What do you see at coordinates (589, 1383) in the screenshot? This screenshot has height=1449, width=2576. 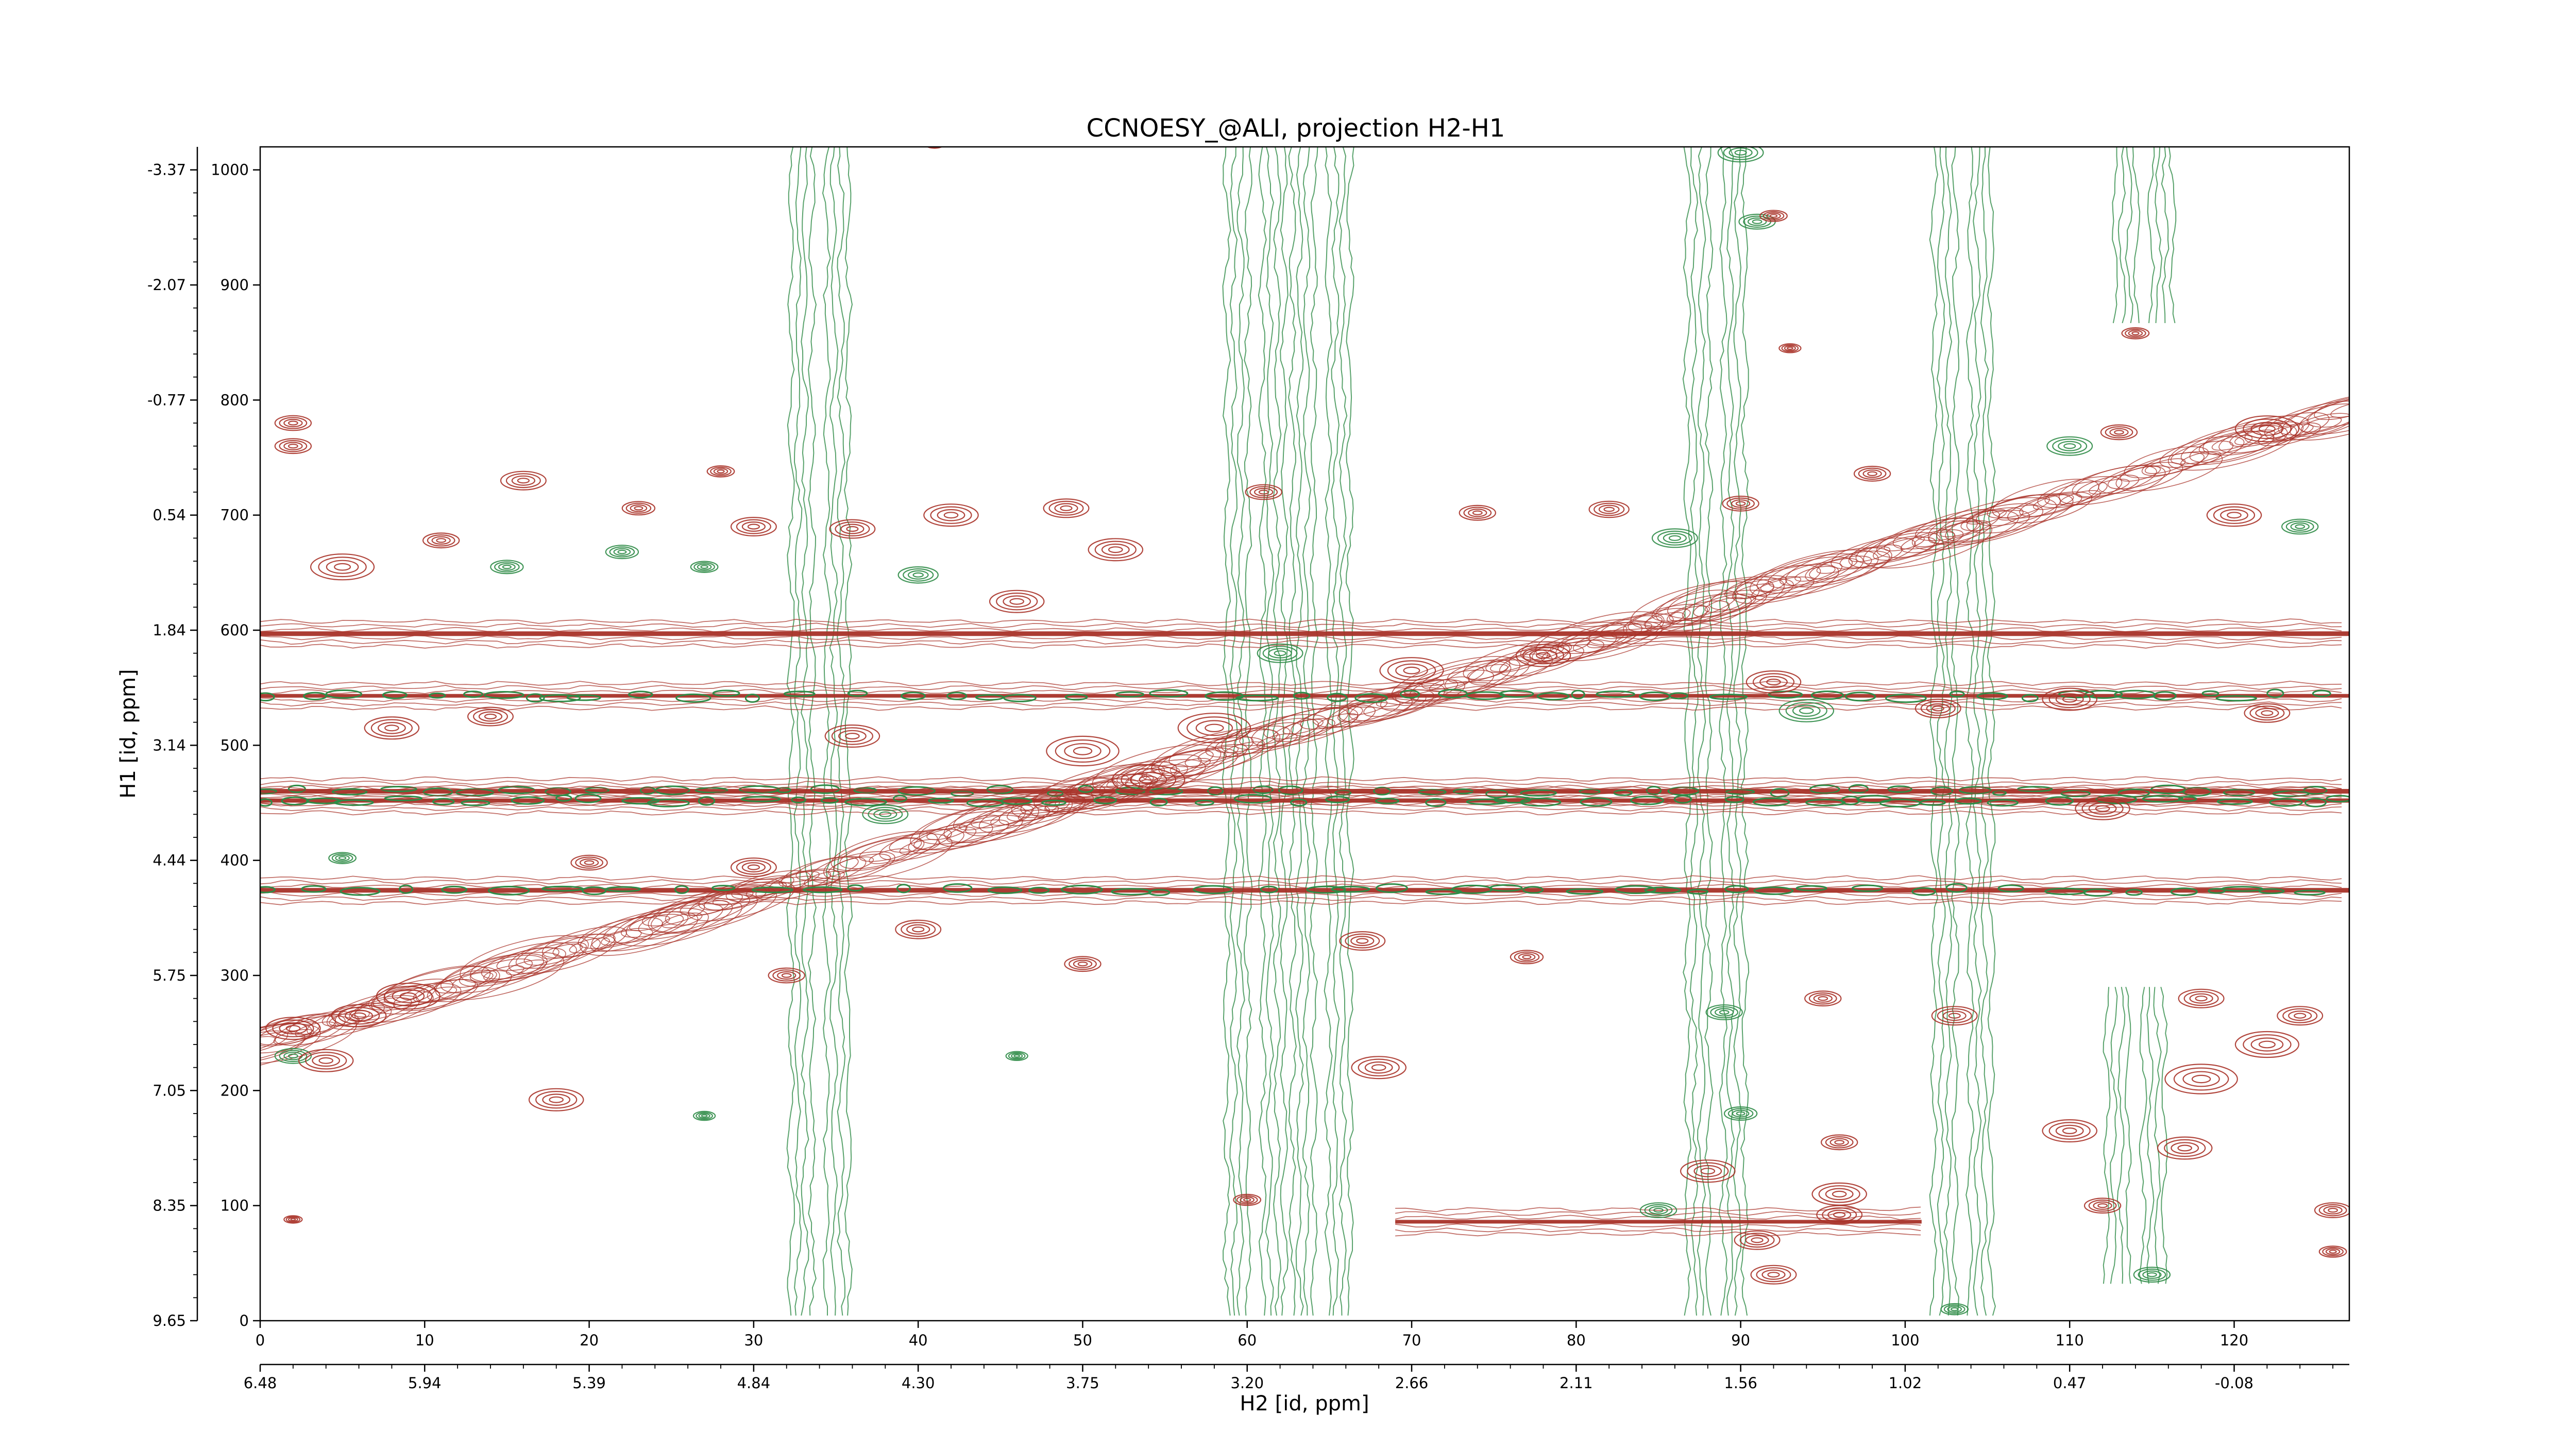 I see `x-ppm-tick-label: 5.39` at bounding box center [589, 1383].